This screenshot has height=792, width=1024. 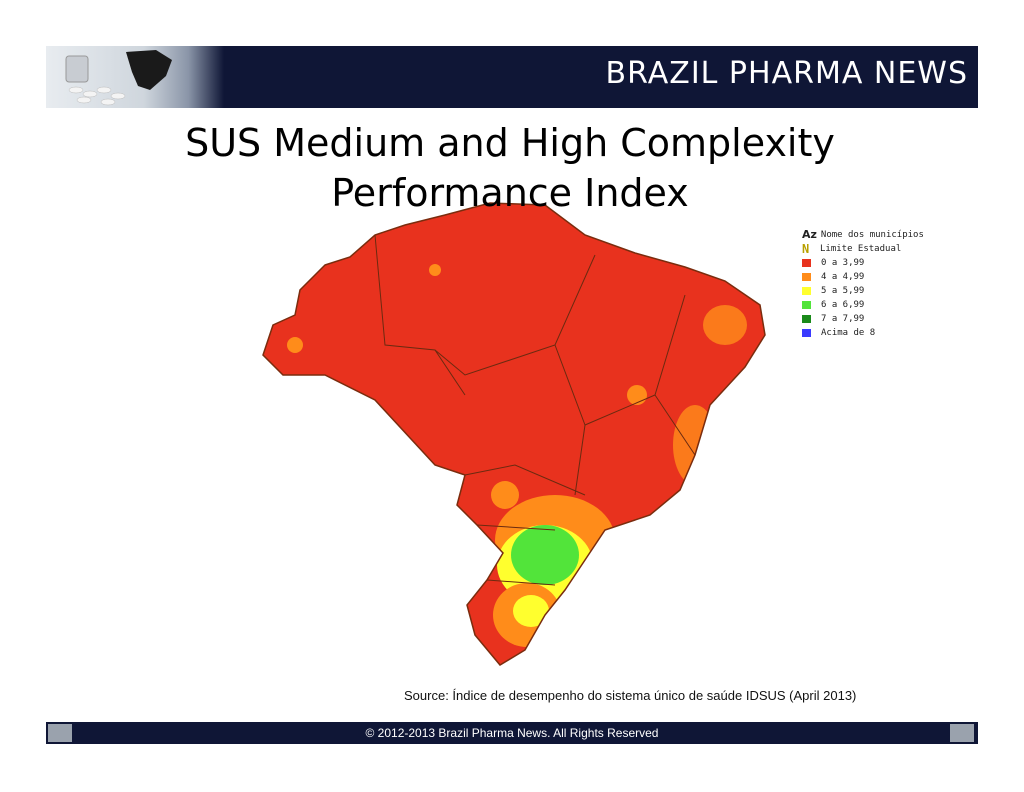 What do you see at coordinates (882, 319) in the screenshot?
I see `legend-row-7-7-99: 7 a 7,99` at bounding box center [882, 319].